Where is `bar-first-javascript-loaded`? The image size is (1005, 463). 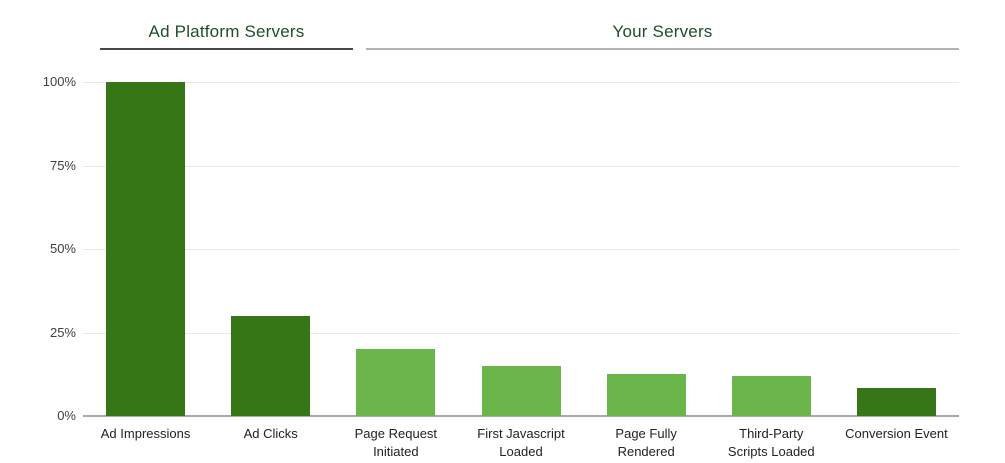
bar-first-javascript-loaded is located at coordinates (521, 390).